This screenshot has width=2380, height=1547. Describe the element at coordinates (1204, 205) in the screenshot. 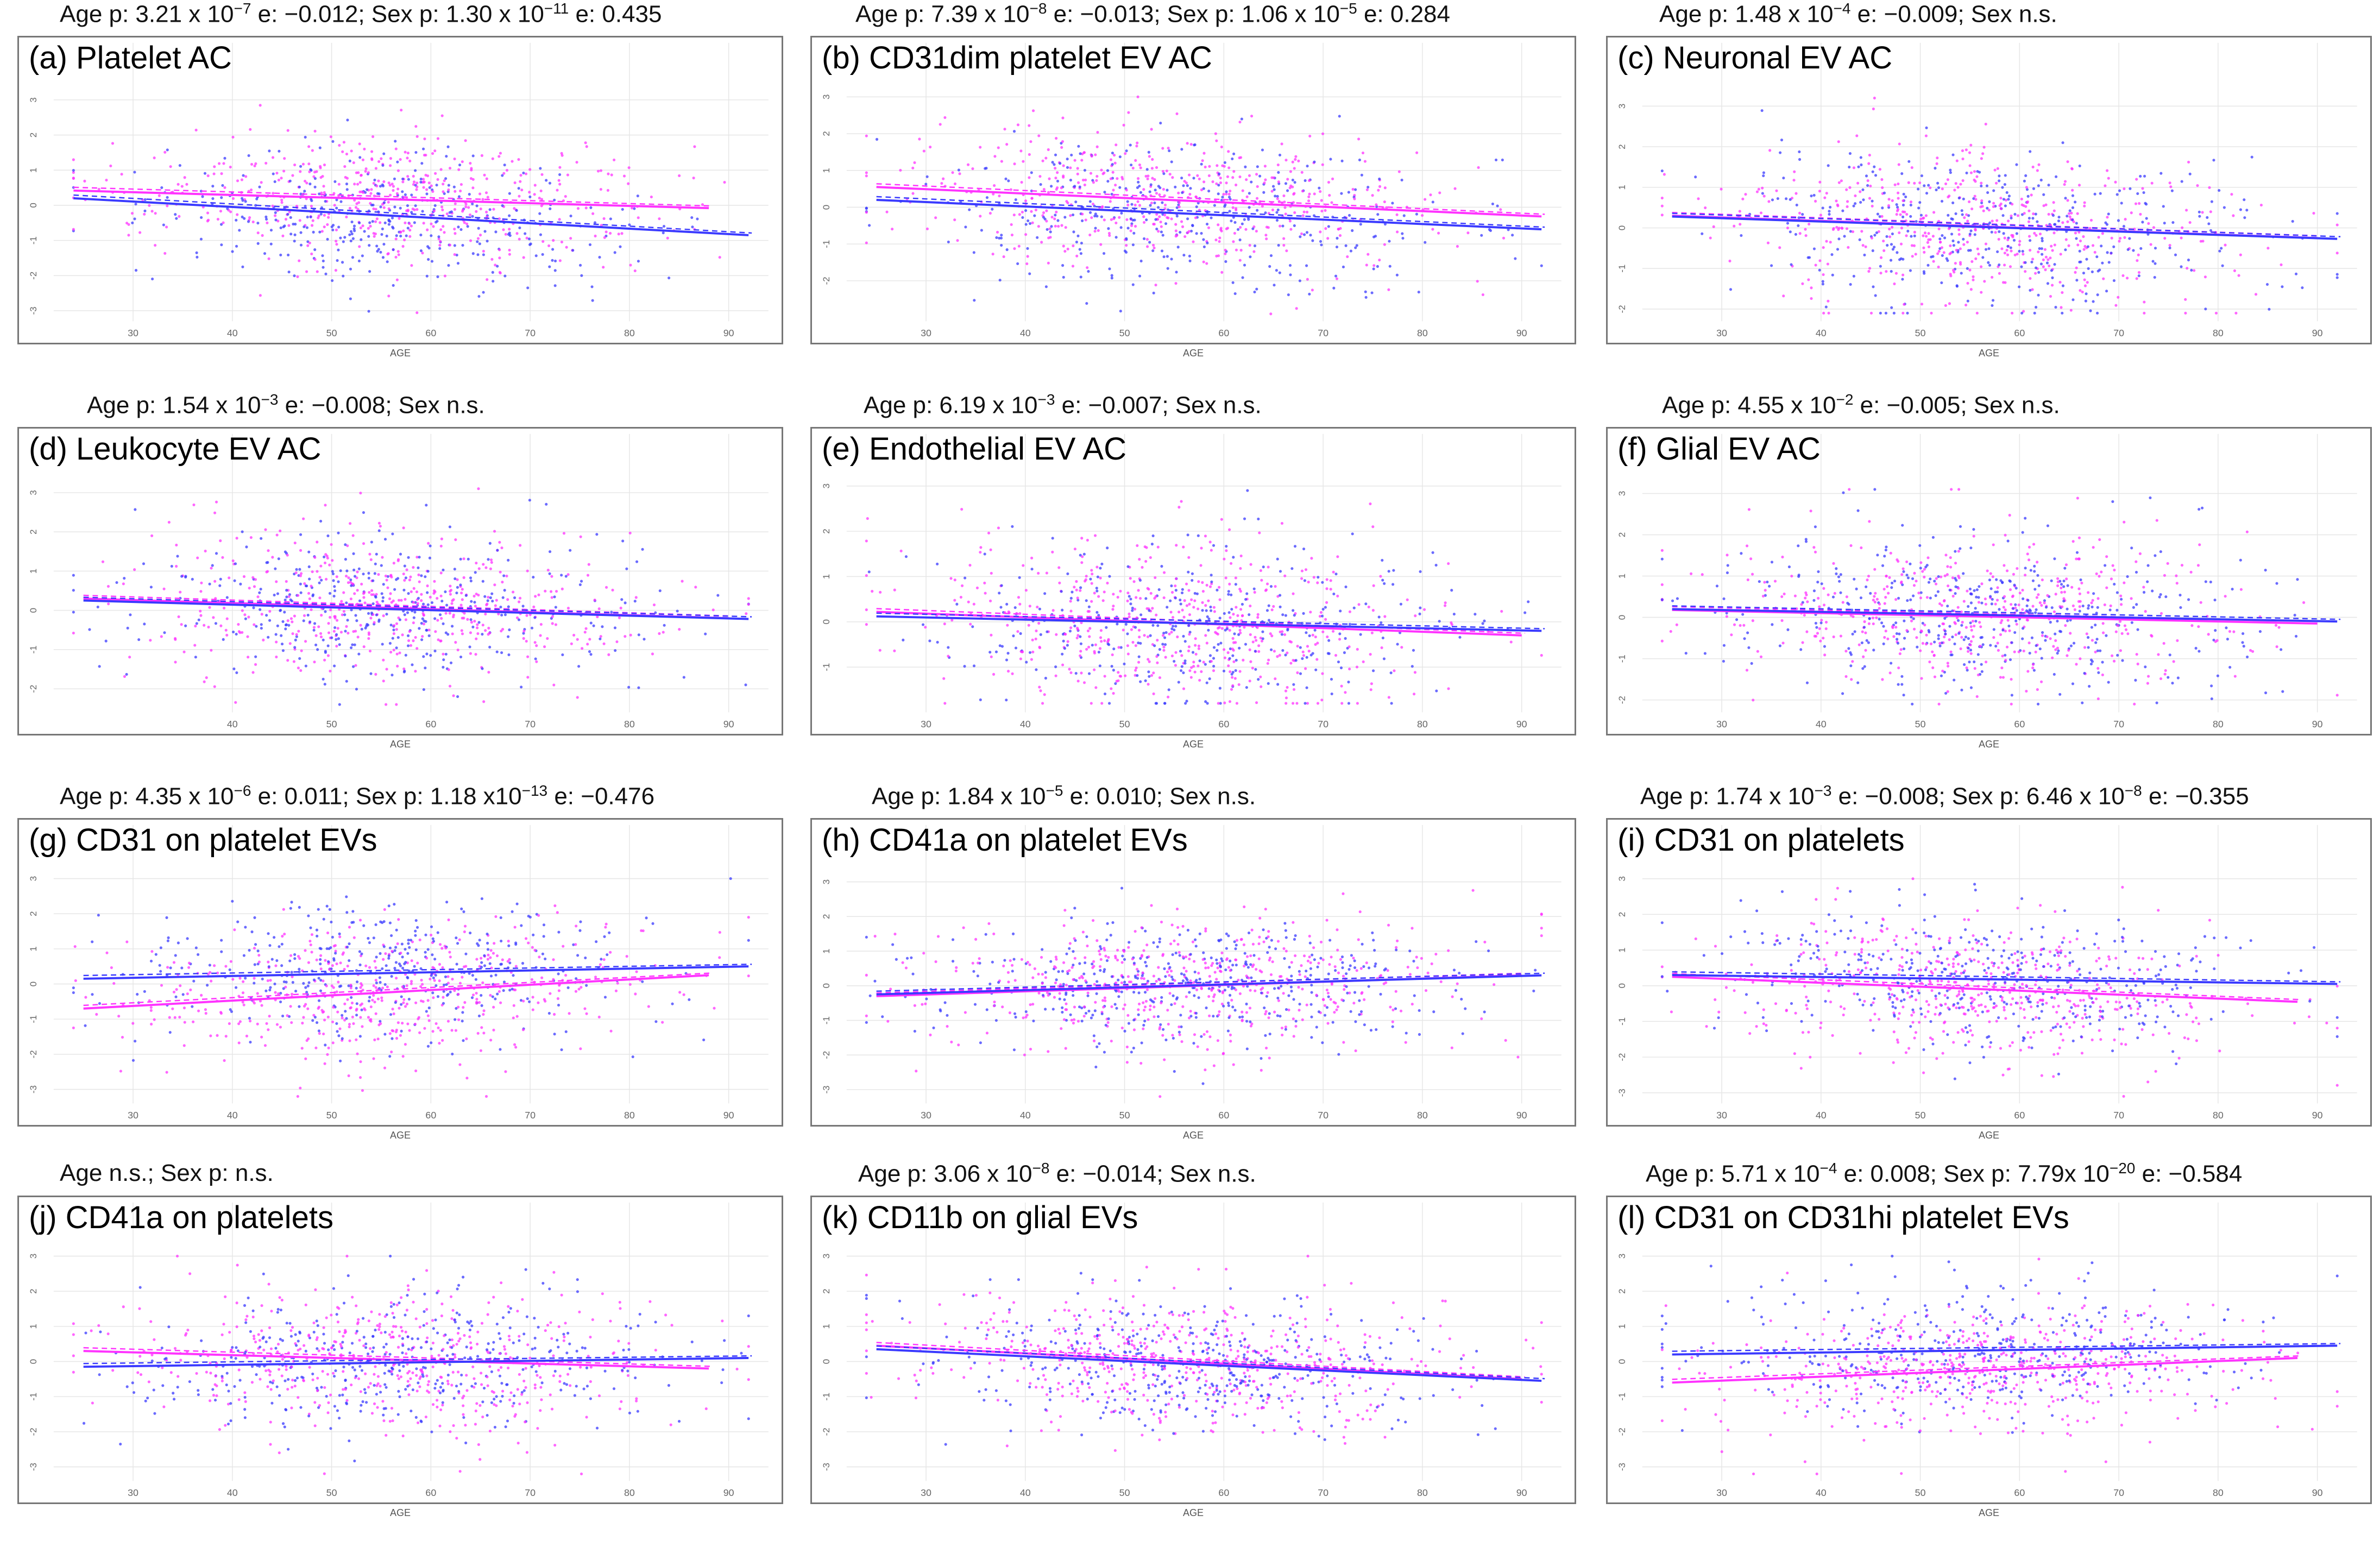

I see `scatter-points` at that location.